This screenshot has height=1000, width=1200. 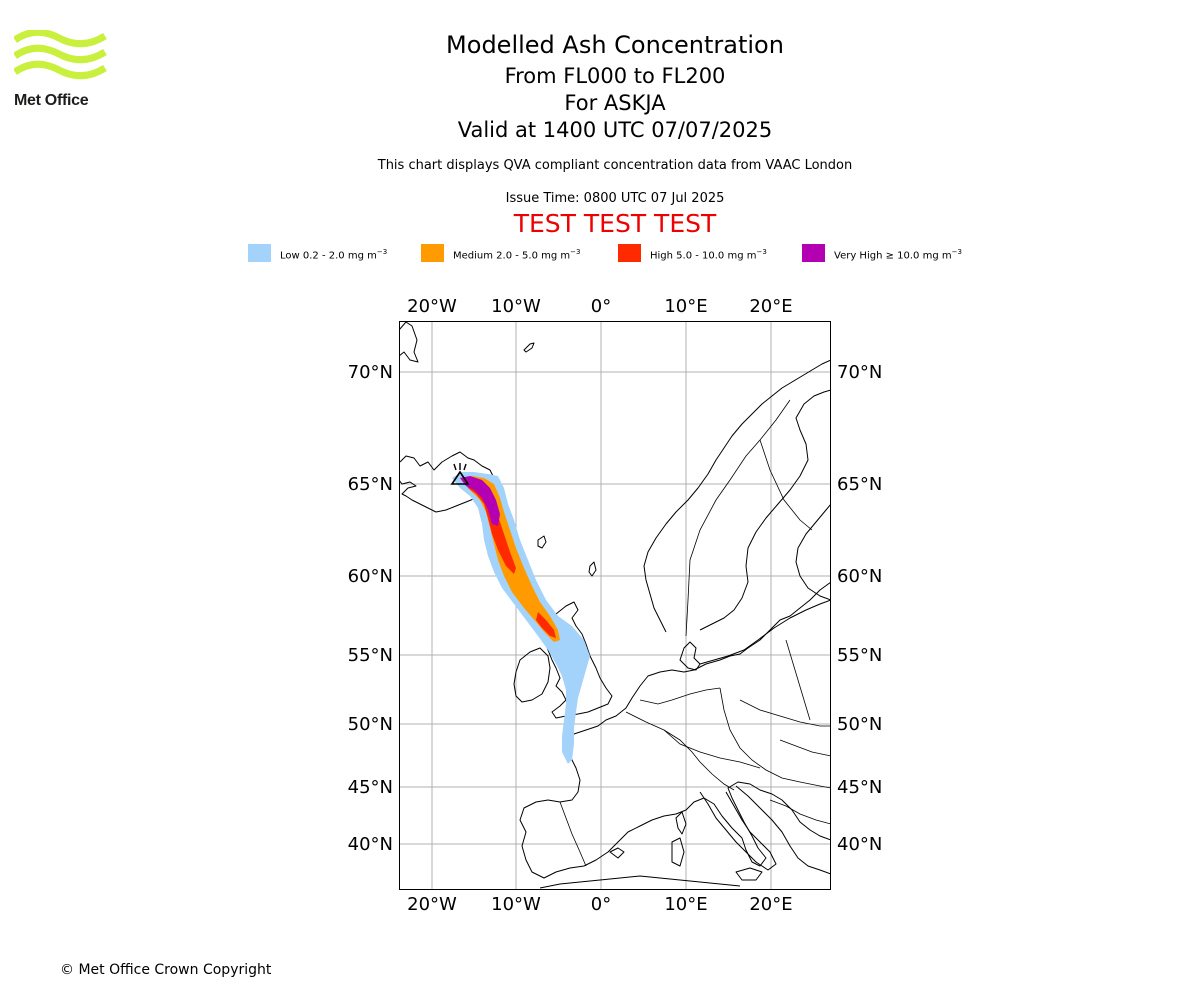 I want to click on lon-labels-top: 20°W 10°W 0° 10°E 20°E, so click(x=599, y=306).